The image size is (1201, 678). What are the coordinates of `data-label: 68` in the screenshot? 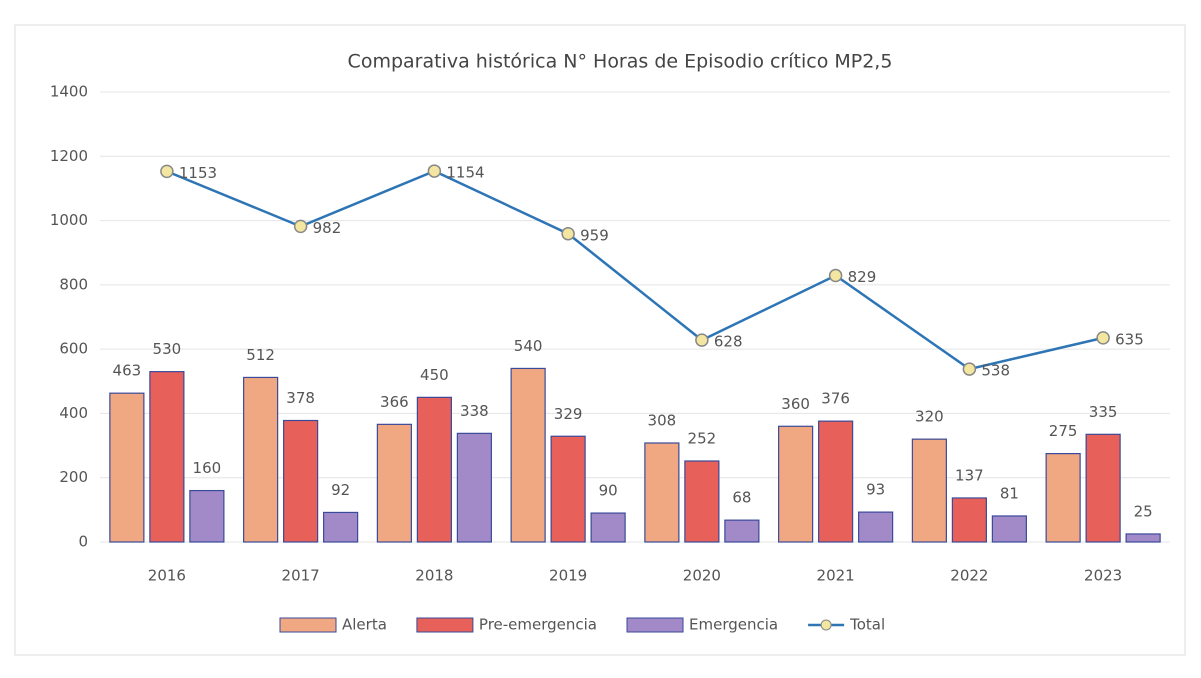 It's located at (741, 498).